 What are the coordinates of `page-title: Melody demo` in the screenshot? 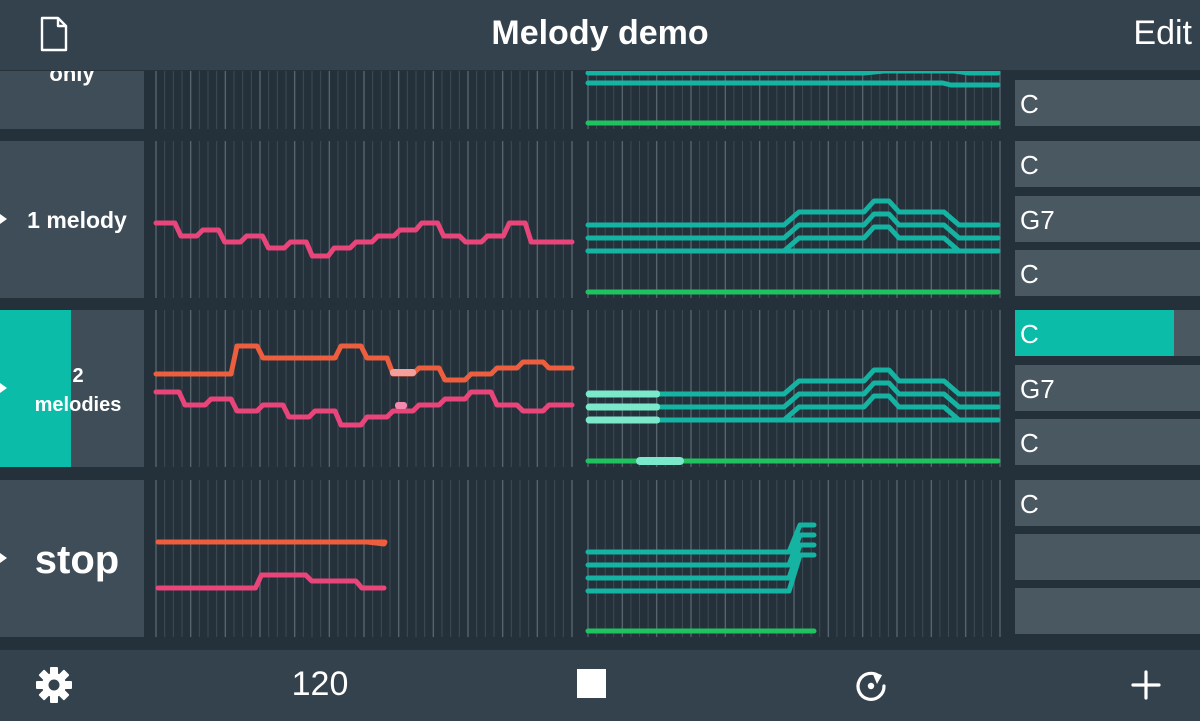 It's located at (600, 33).